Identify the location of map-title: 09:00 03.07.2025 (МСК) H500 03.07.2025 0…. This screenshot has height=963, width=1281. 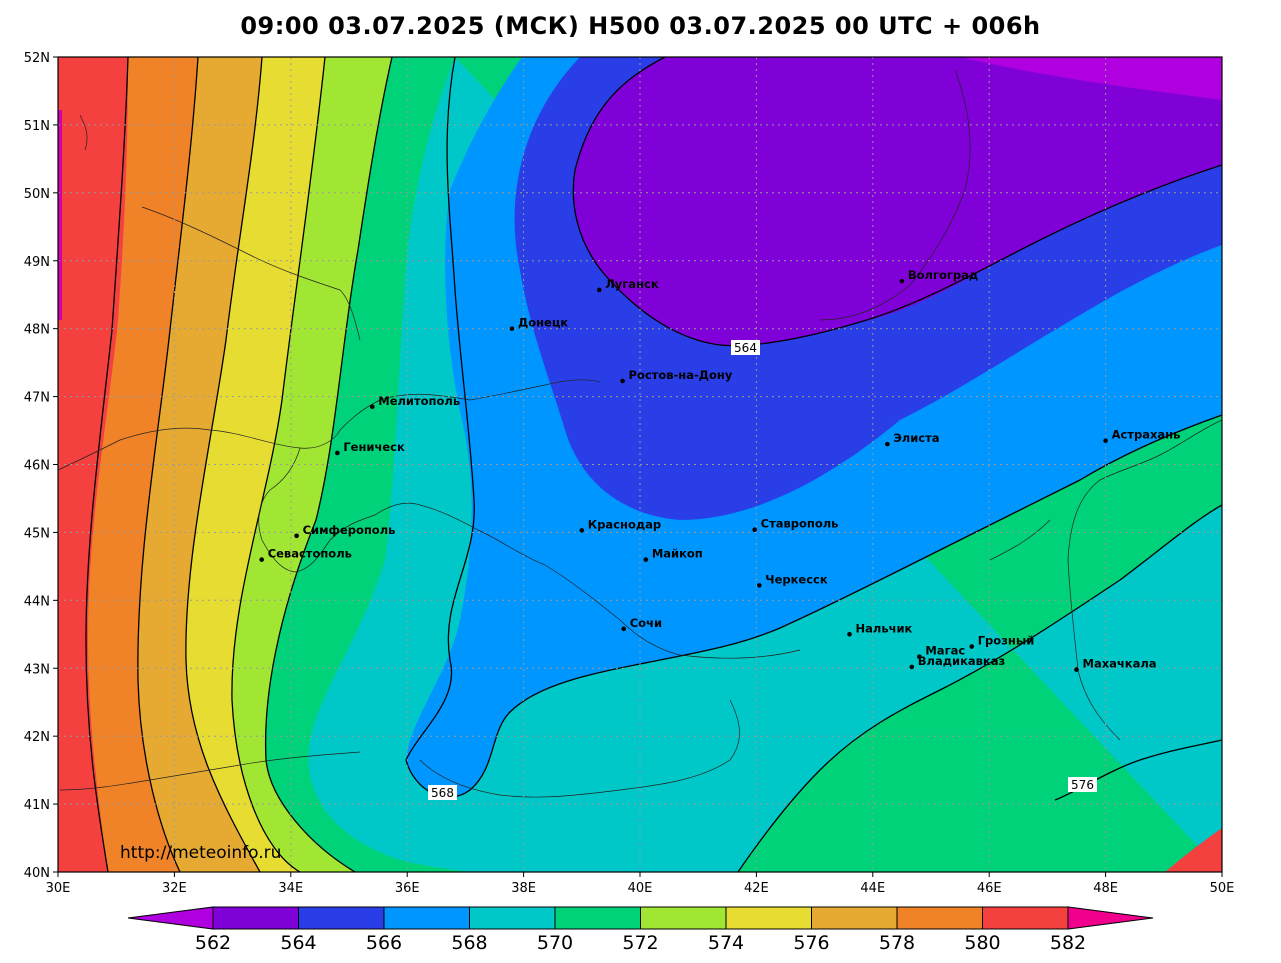
(640, 26).